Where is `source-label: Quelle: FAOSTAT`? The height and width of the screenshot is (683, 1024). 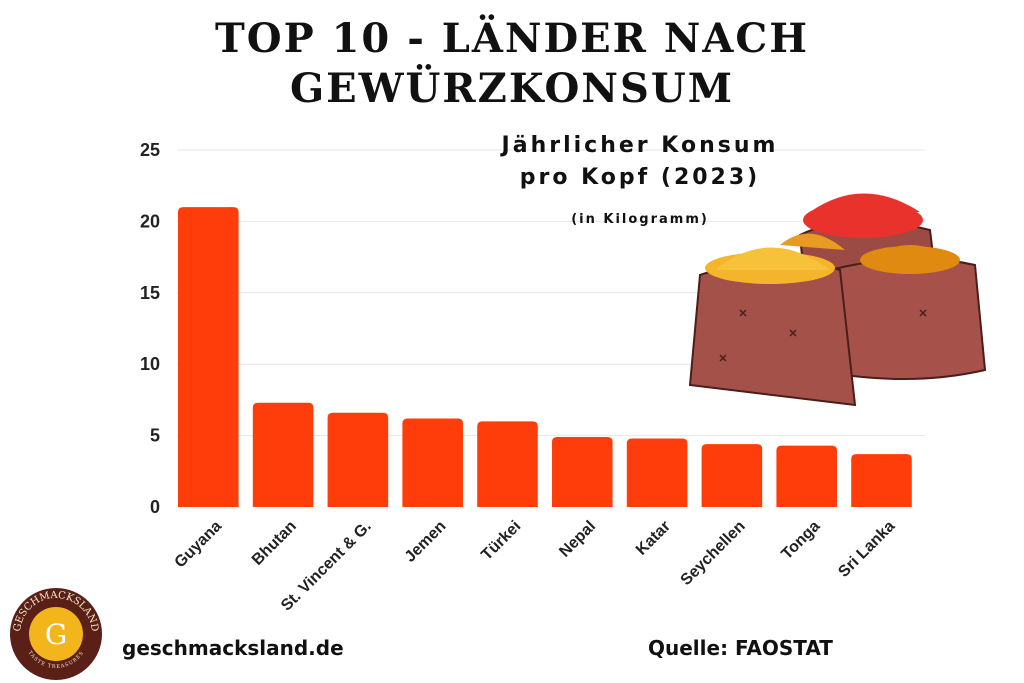 source-label: Quelle: FAOSTAT is located at coordinates (740, 648).